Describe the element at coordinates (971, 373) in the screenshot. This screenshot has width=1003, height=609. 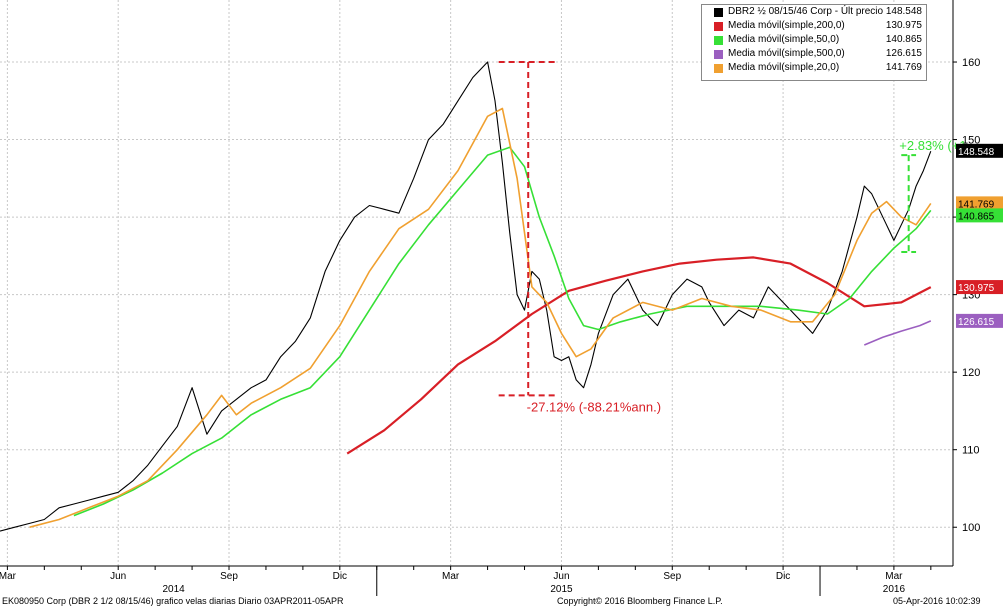
I see `y-tick-label: 120` at that location.